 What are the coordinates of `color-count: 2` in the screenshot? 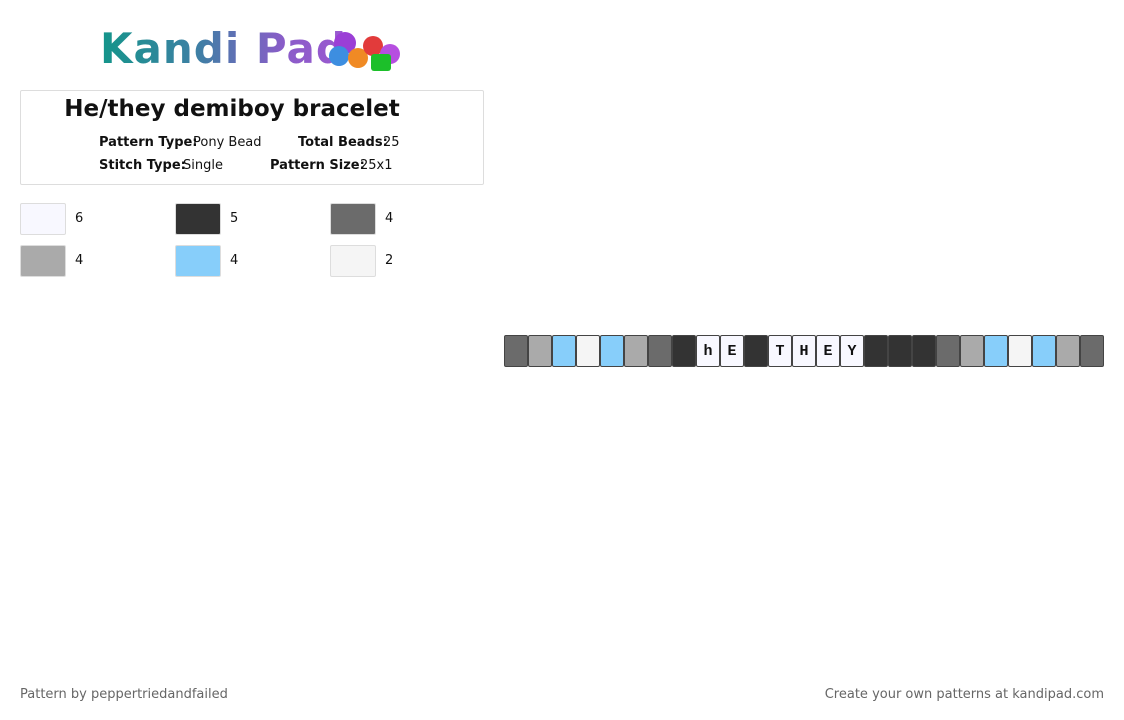 It's located at (389, 260).